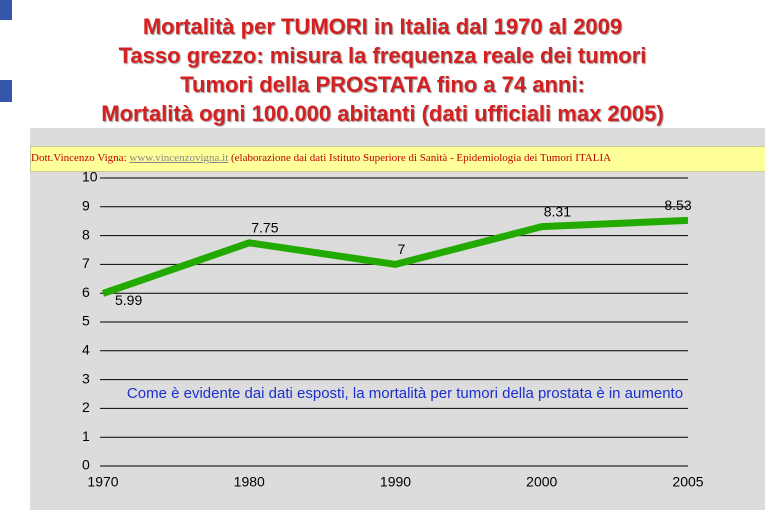 This screenshot has height=510, width=765. I want to click on data-line, so click(395, 256).